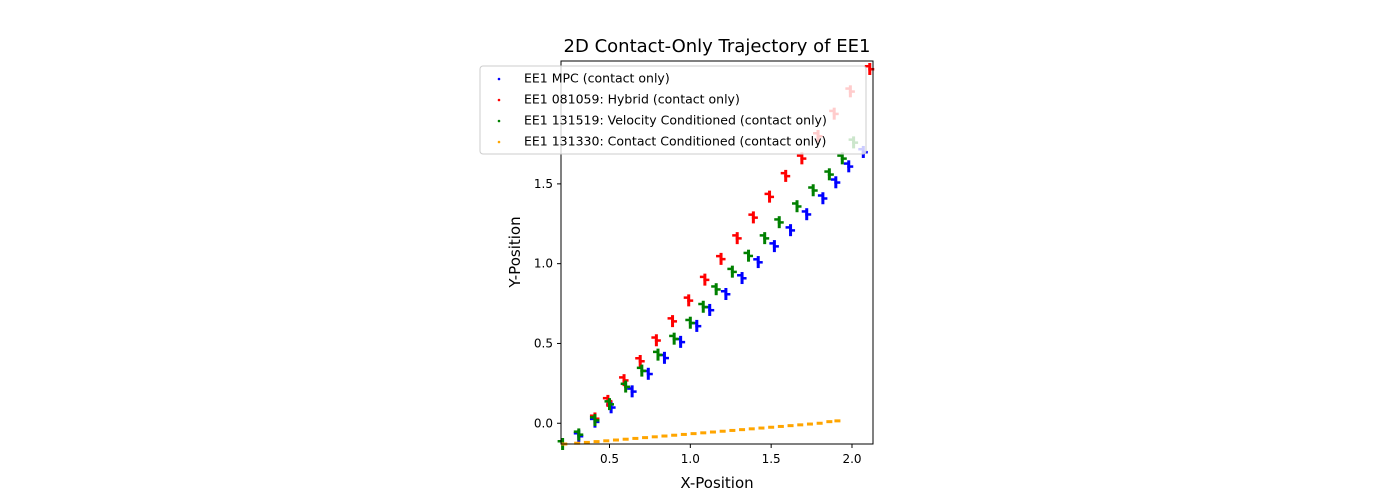 This screenshot has width=1400, height=500. Describe the element at coordinates (597, 78) in the screenshot. I see `legend-label: EE1 MPC (contact only)` at that location.